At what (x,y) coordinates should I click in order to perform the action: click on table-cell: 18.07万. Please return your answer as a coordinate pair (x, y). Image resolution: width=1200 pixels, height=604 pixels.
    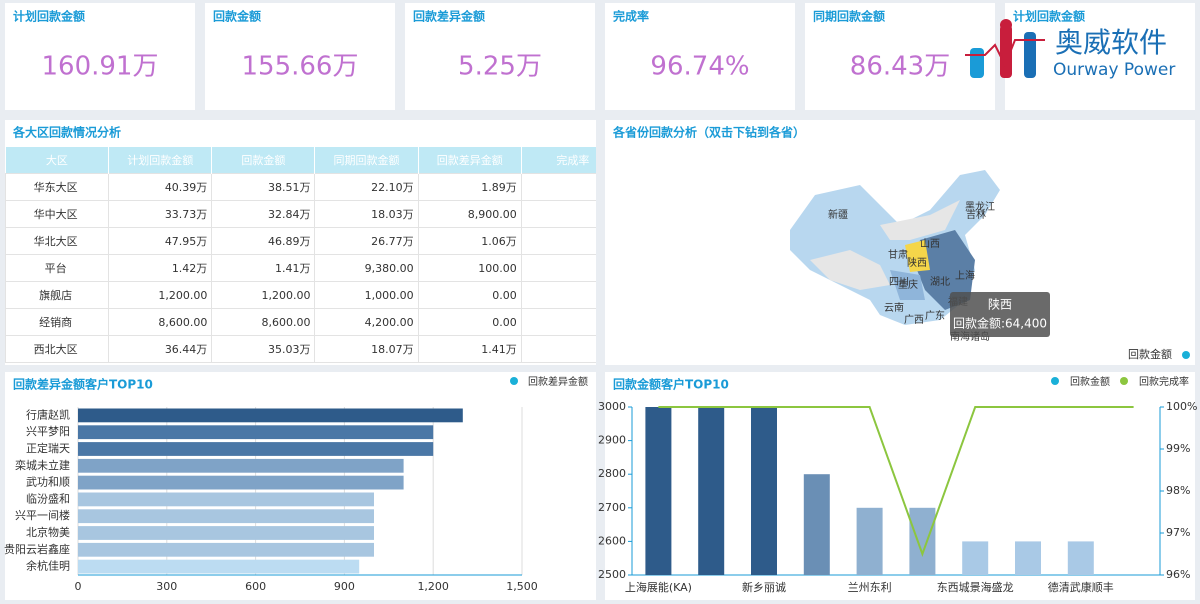
    Looking at the image, I should click on (366, 349).